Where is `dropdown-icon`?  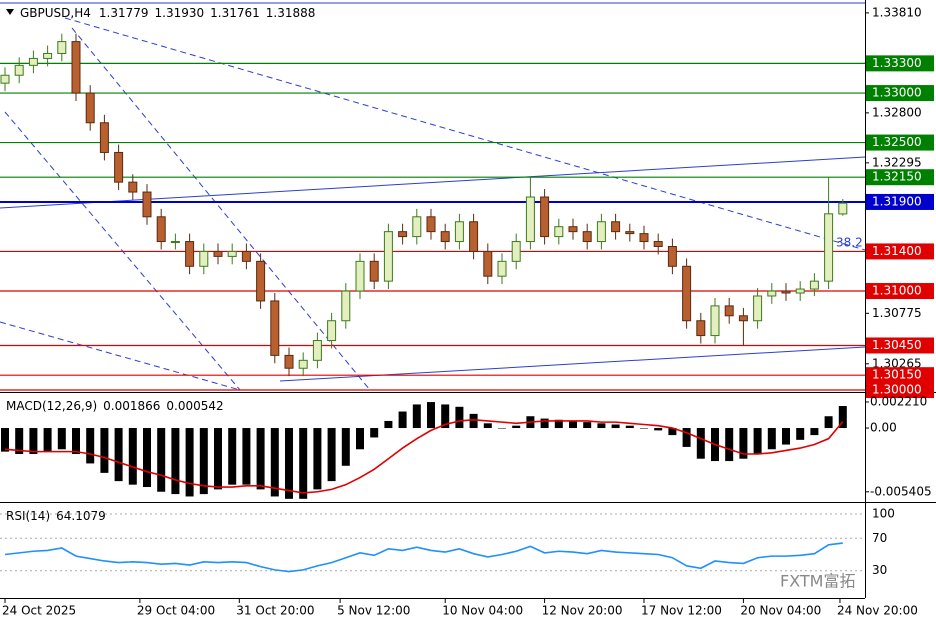 dropdown-icon is located at coordinates (10, 12).